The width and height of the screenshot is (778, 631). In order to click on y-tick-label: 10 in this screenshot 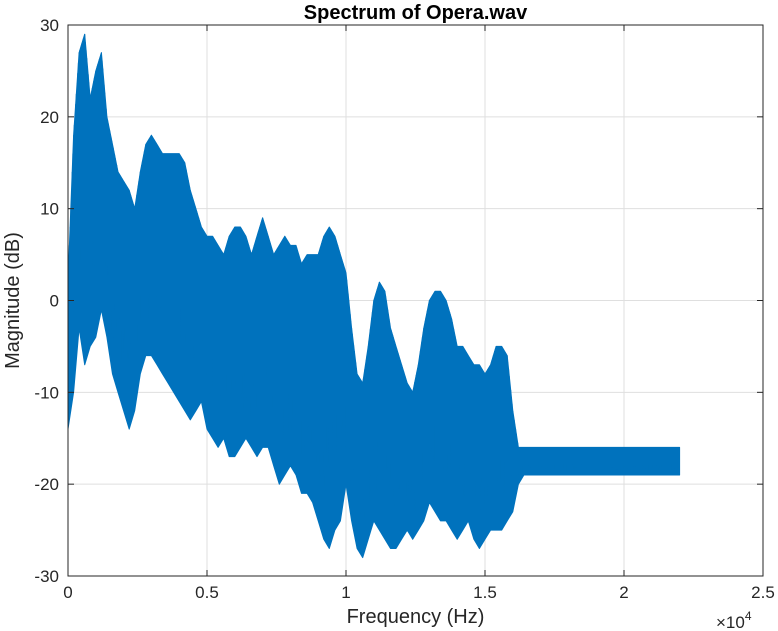, I will do `click(49, 209)`.